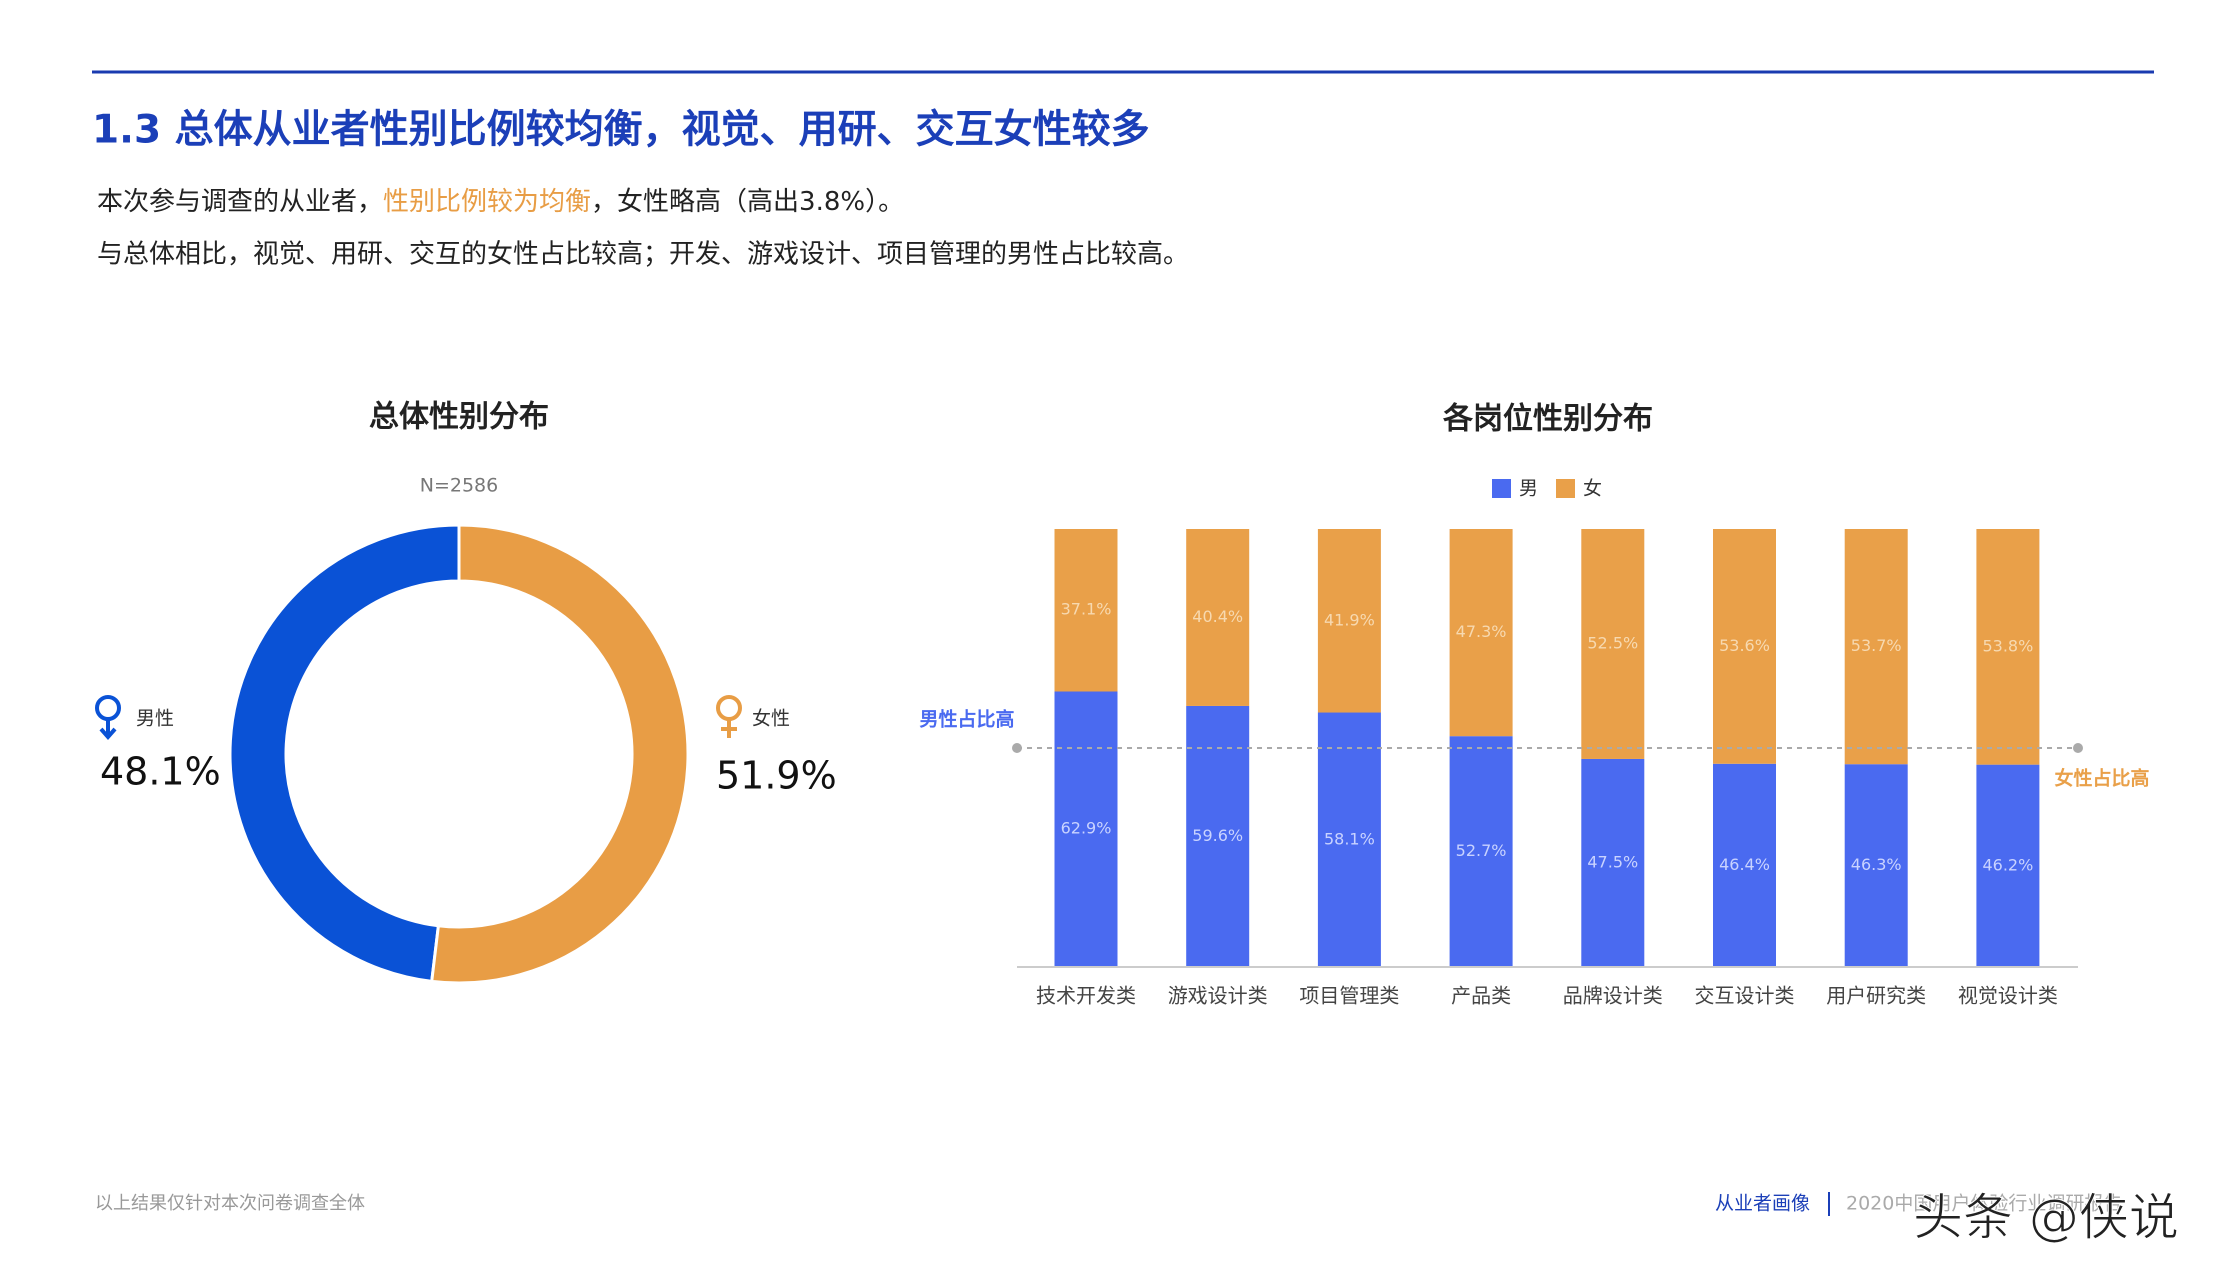 Image resolution: width=2221 pixels, height=1275 pixels. I want to click on bar-value-label: 40.4%, so click(1217, 616).